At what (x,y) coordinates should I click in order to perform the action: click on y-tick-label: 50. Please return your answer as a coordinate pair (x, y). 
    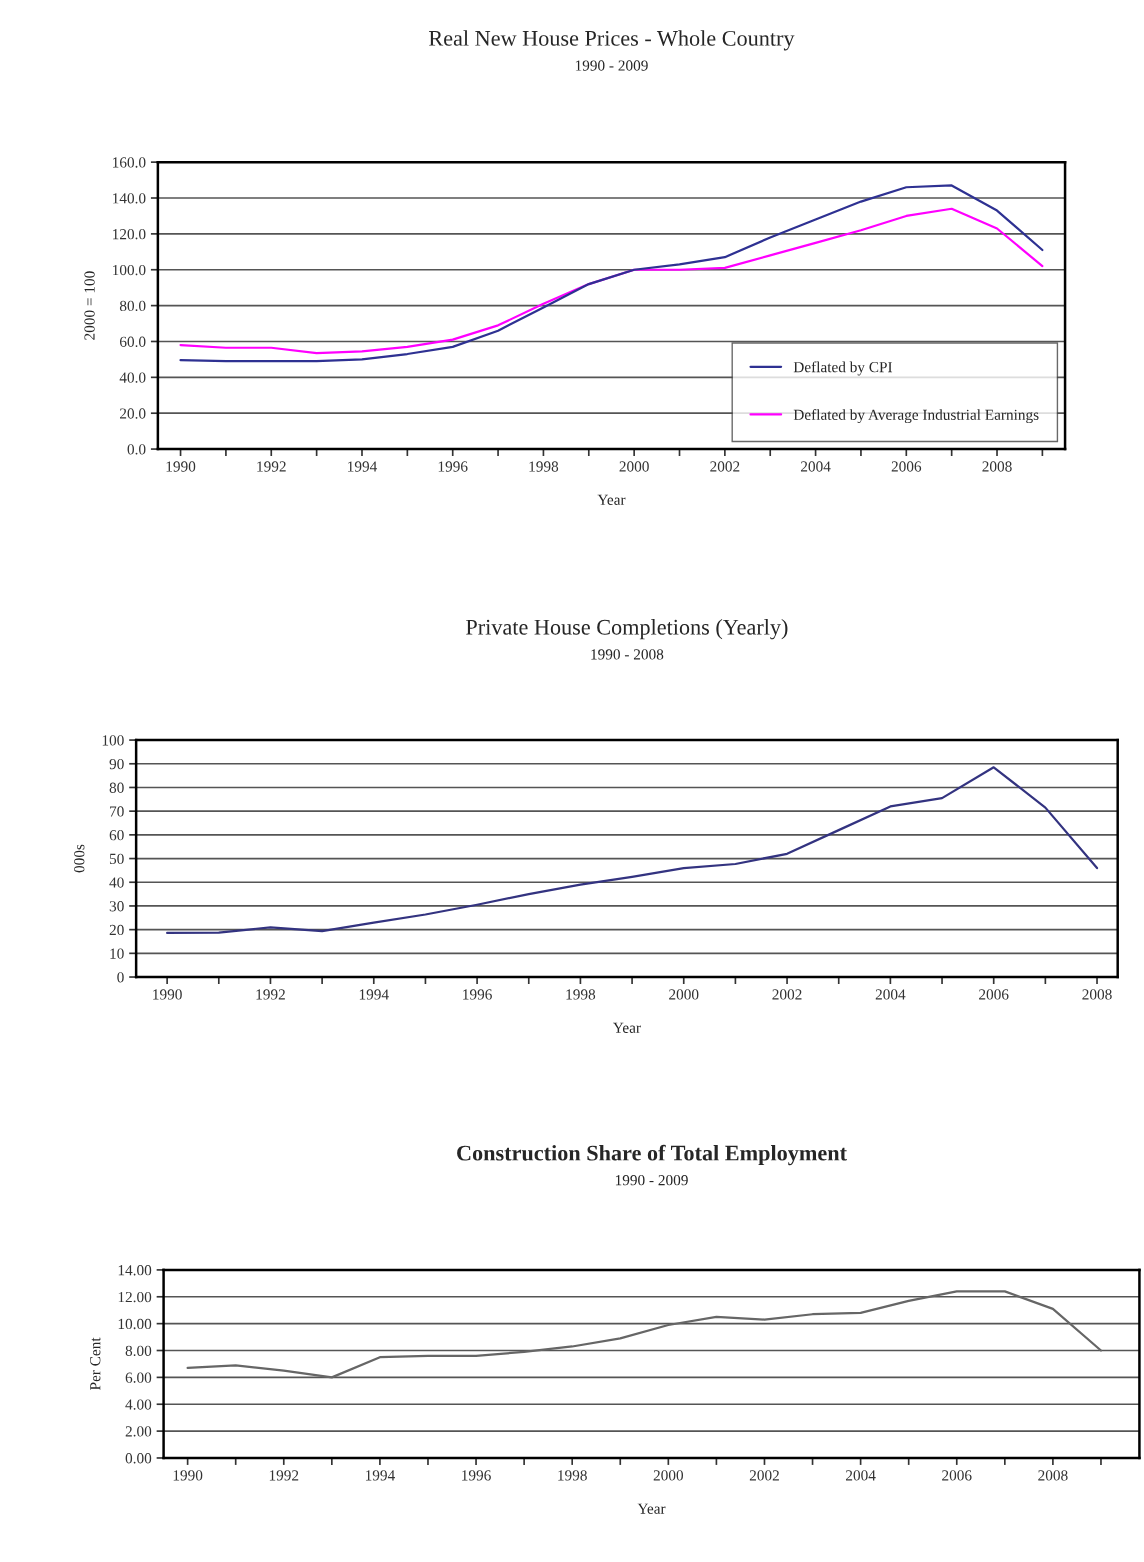
    Looking at the image, I should click on (116, 858).